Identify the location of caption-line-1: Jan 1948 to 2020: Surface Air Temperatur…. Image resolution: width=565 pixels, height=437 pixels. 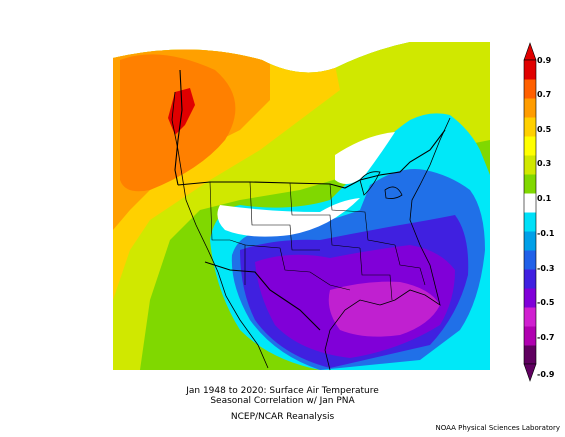
(282, 391).